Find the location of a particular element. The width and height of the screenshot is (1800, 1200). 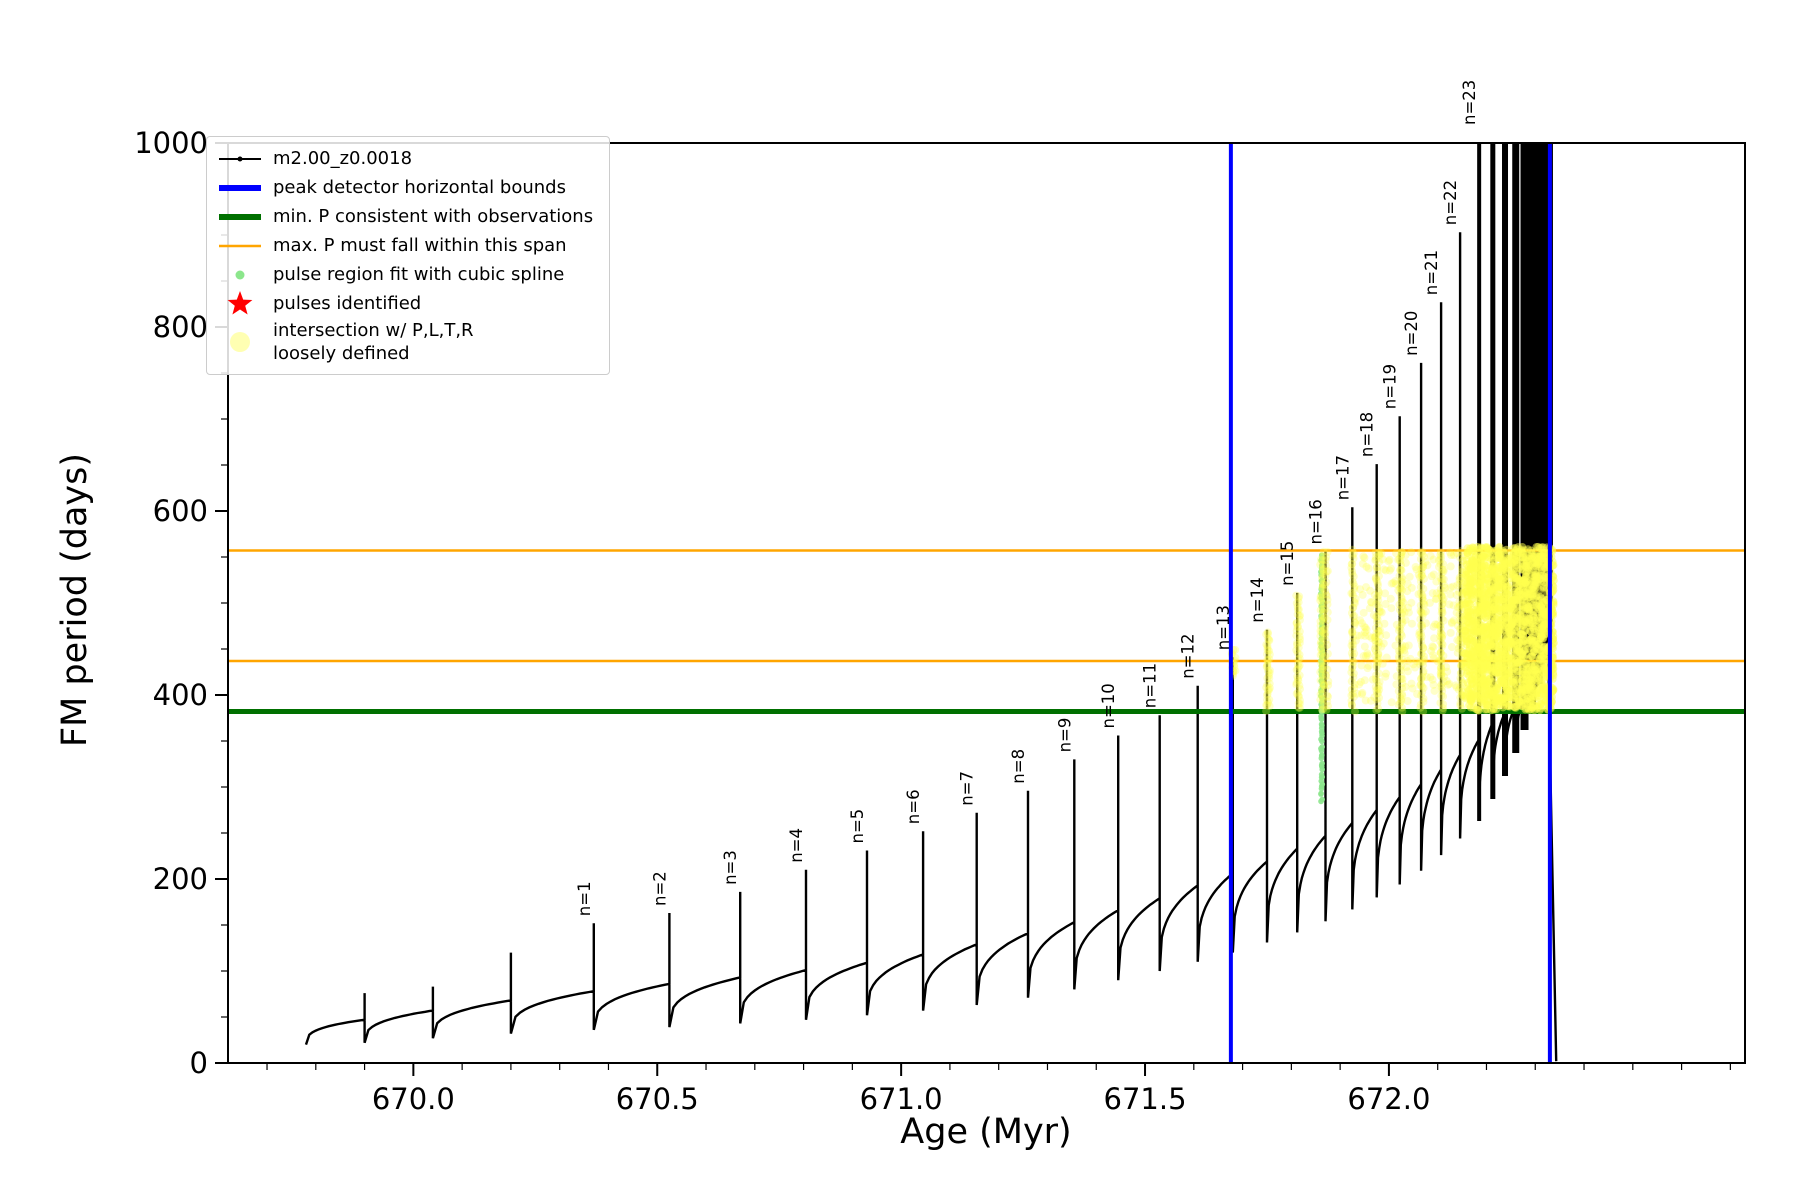

pulse-label: n=21 is located at coordinates (1431, 272).